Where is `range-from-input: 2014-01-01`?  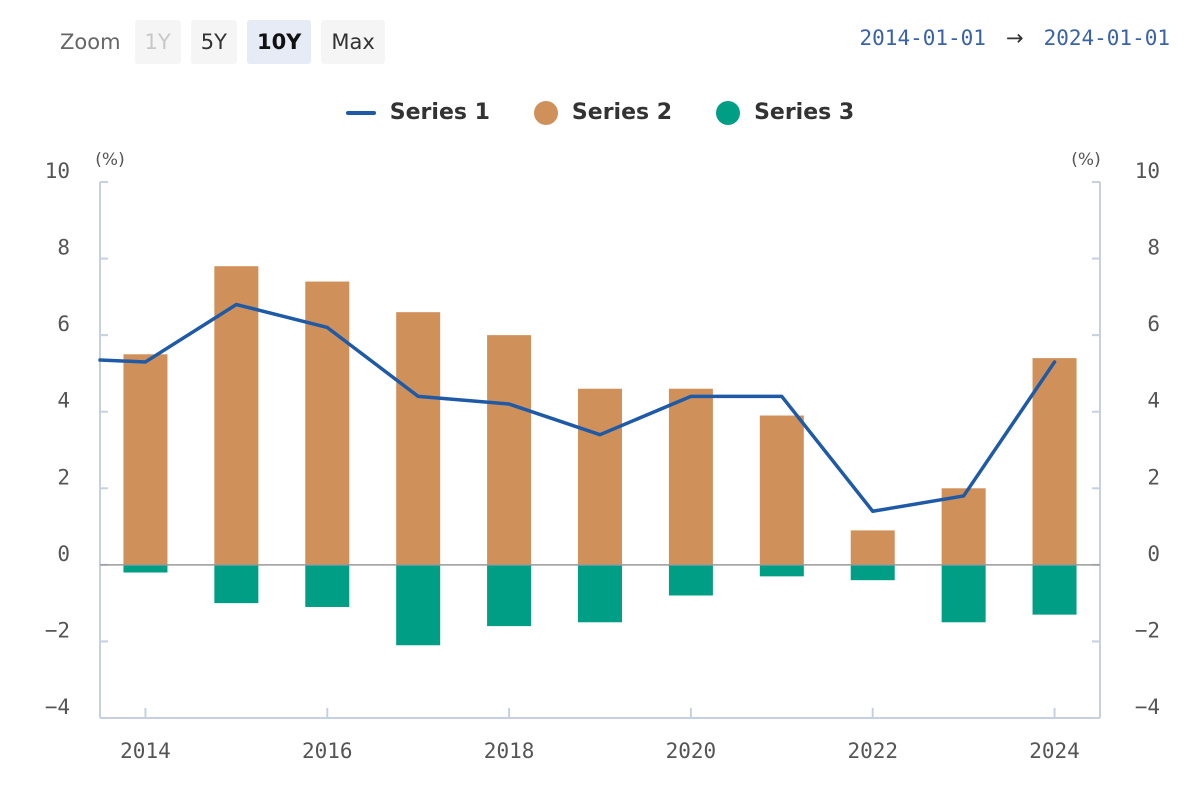 range-from-input: 2014-01-01 is located at coordinates (922, 38).